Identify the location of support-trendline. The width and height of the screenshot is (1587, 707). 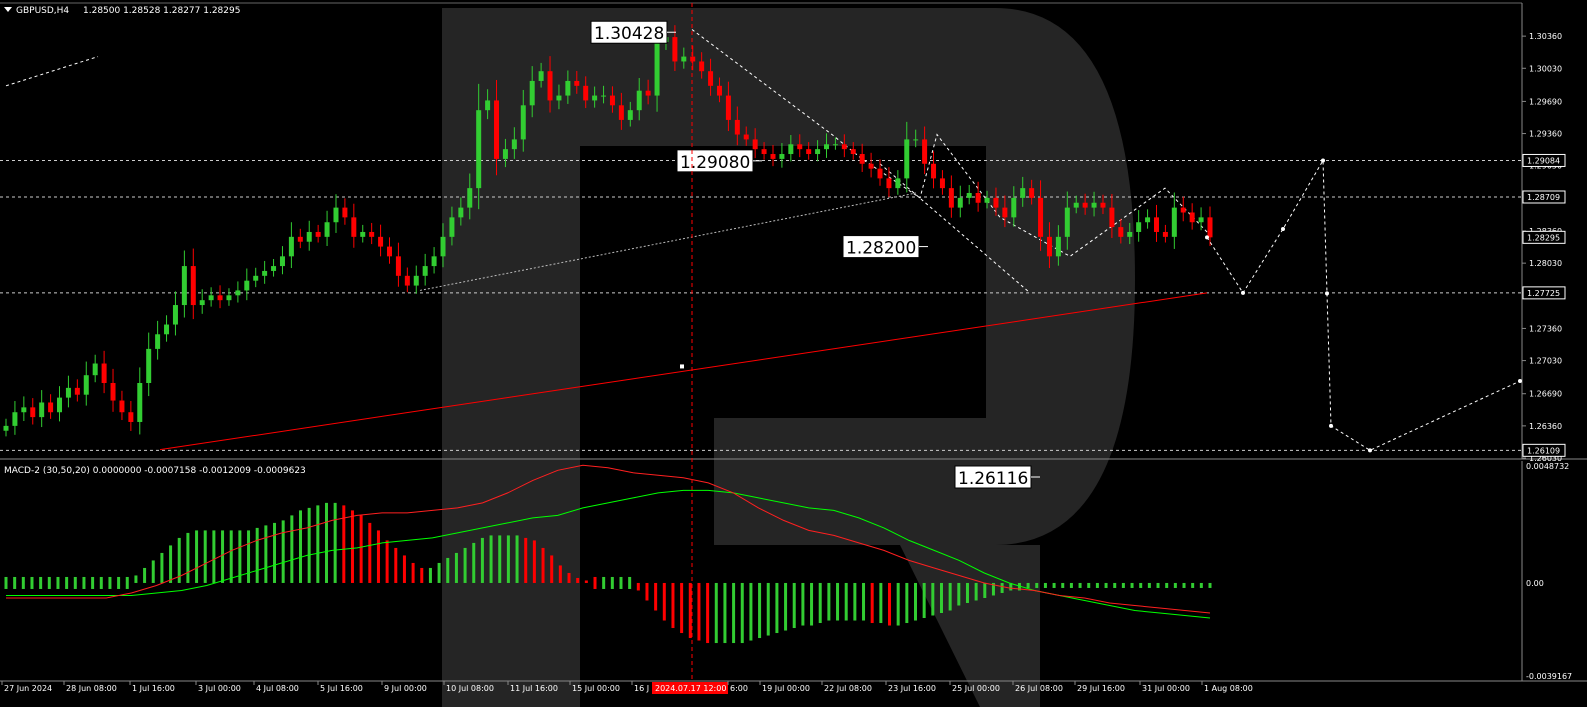
(668, 241).